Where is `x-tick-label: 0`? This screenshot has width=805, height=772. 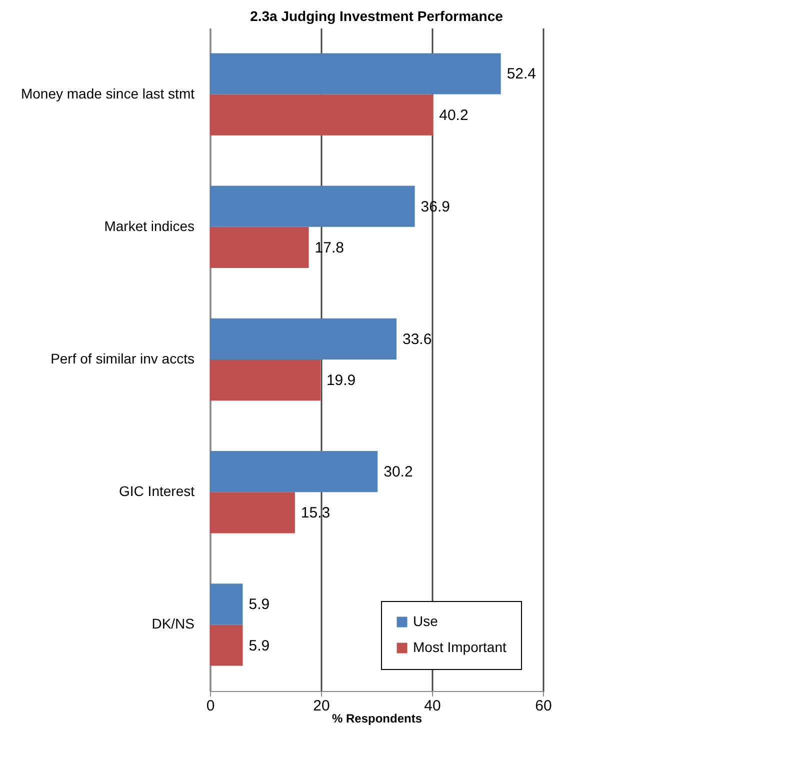 x-tick-label: 0 is located at coordinates (210, 706).